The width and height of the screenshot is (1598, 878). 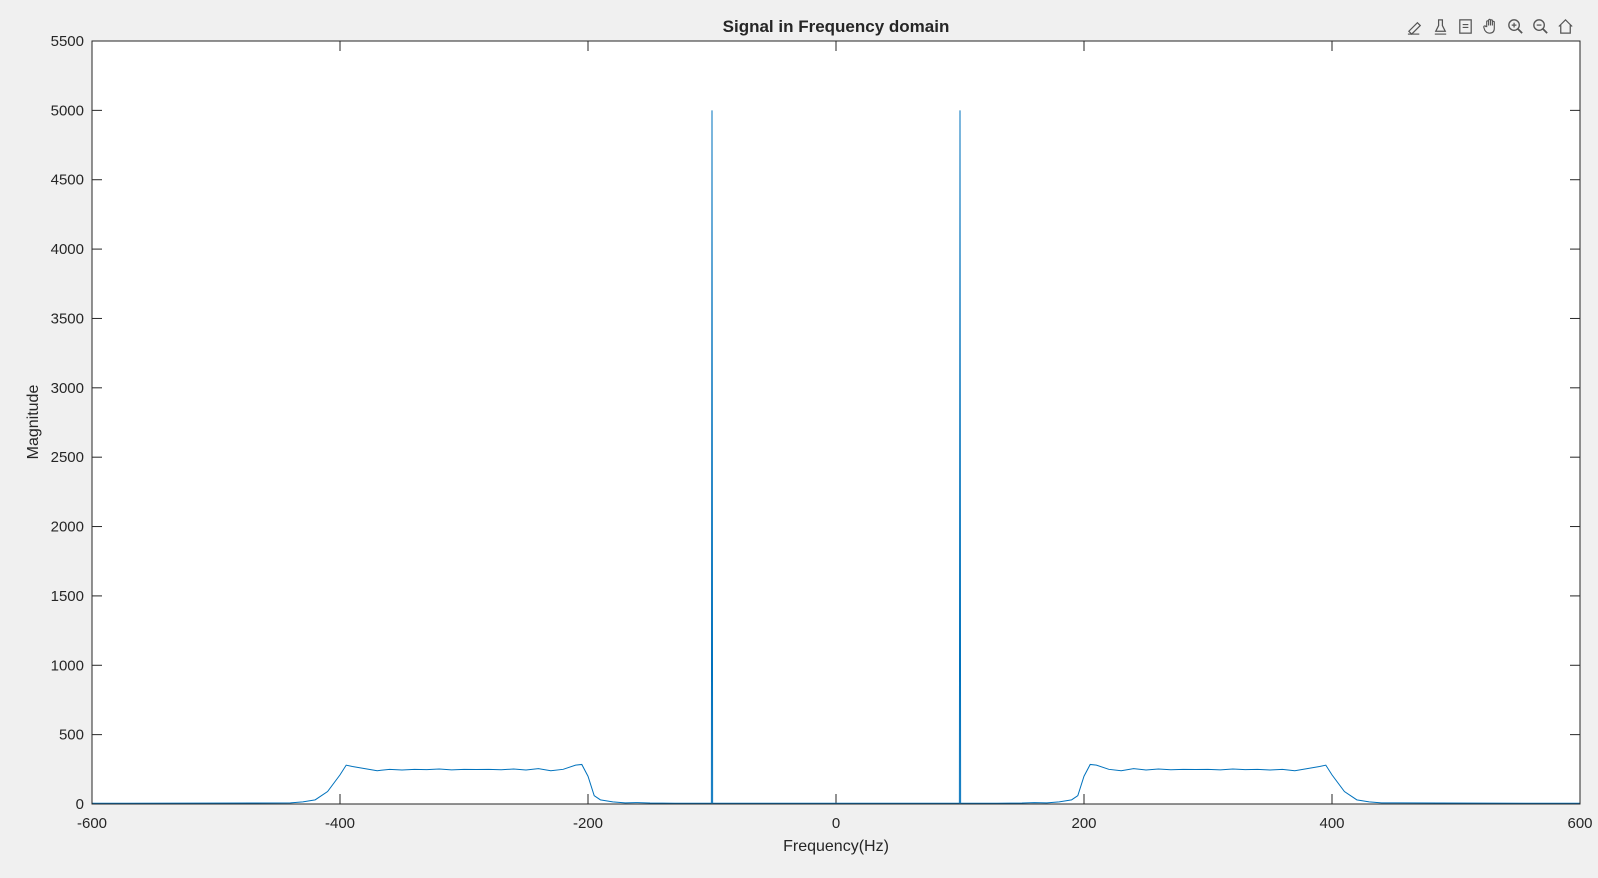 What do you see at coordinates (71, 735) in the screenshot?
I see `y-tick-label: 500` at bounding box center [71, 735].